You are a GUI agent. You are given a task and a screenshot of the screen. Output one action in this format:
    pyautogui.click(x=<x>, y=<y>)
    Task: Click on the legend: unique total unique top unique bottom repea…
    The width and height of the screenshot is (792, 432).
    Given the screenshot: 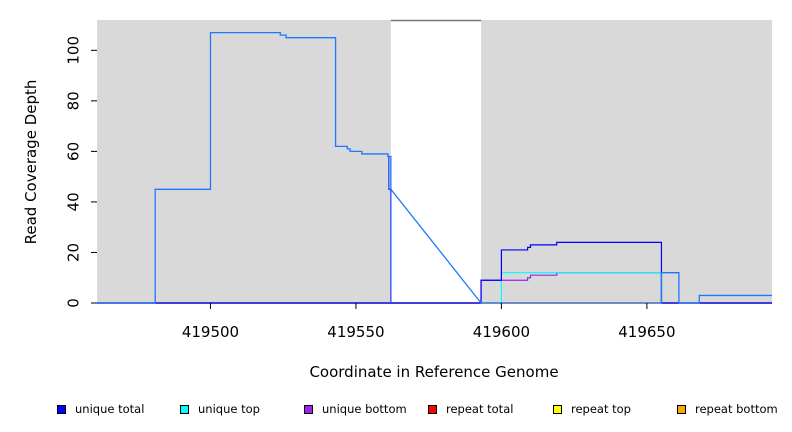 What is the action you would take?
    pyautogui.click(x=396, y=409)
    